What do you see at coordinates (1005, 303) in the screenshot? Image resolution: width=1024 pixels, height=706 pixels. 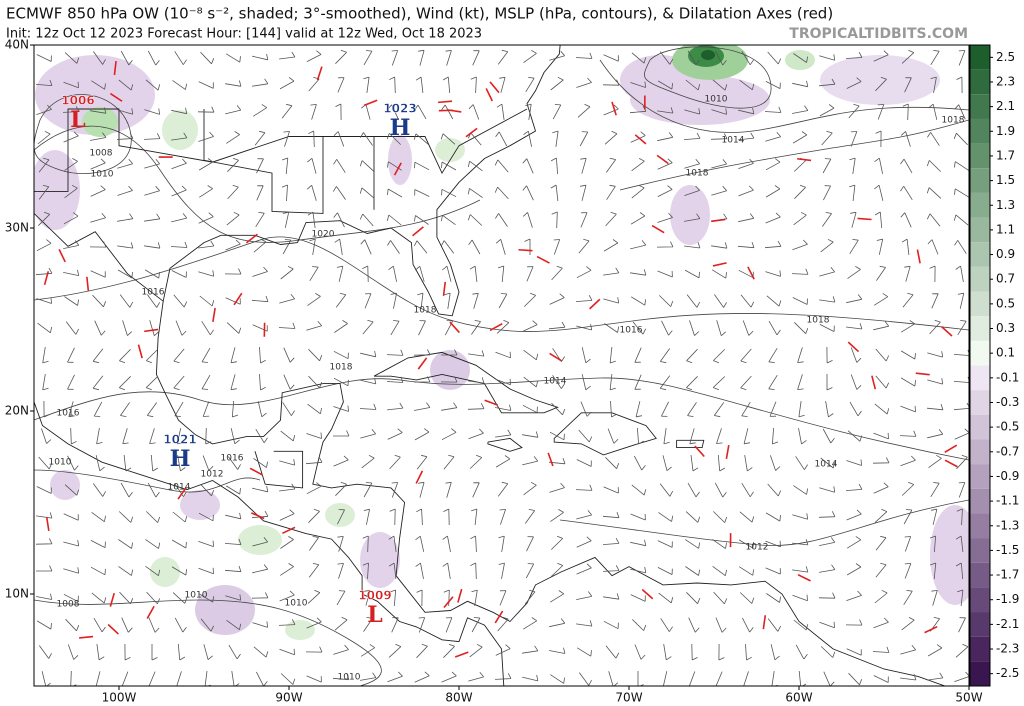 I see `colorbar-label: 0.5` at bounding box center [1005, 303].